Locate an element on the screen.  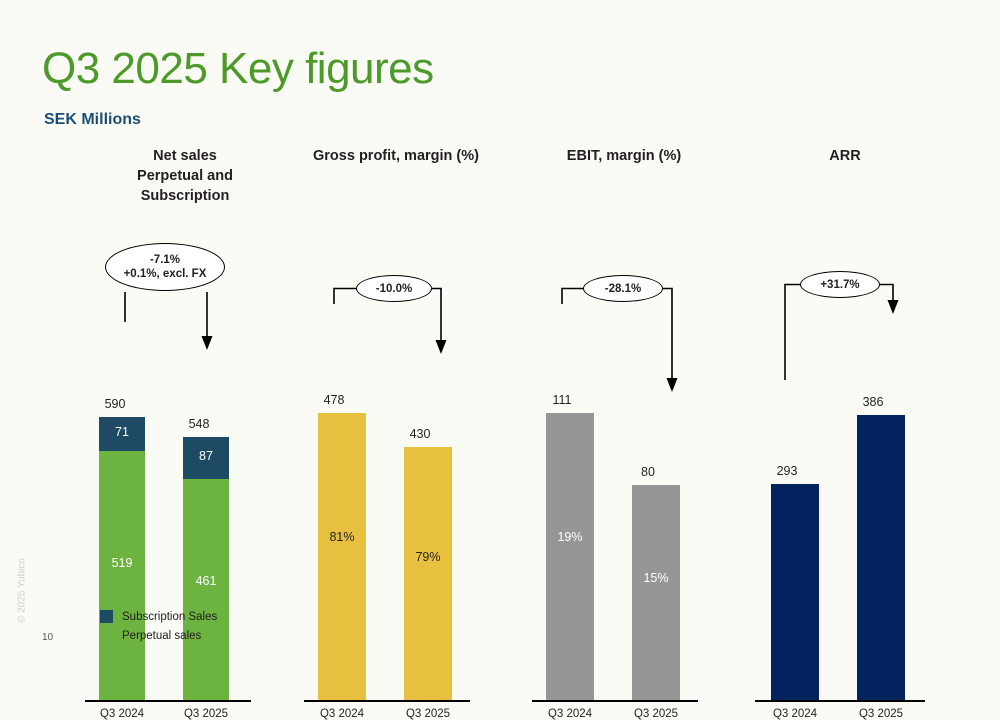
chart-title-ebit: EBIT, margin (%) is located at coordinates (624, 156).